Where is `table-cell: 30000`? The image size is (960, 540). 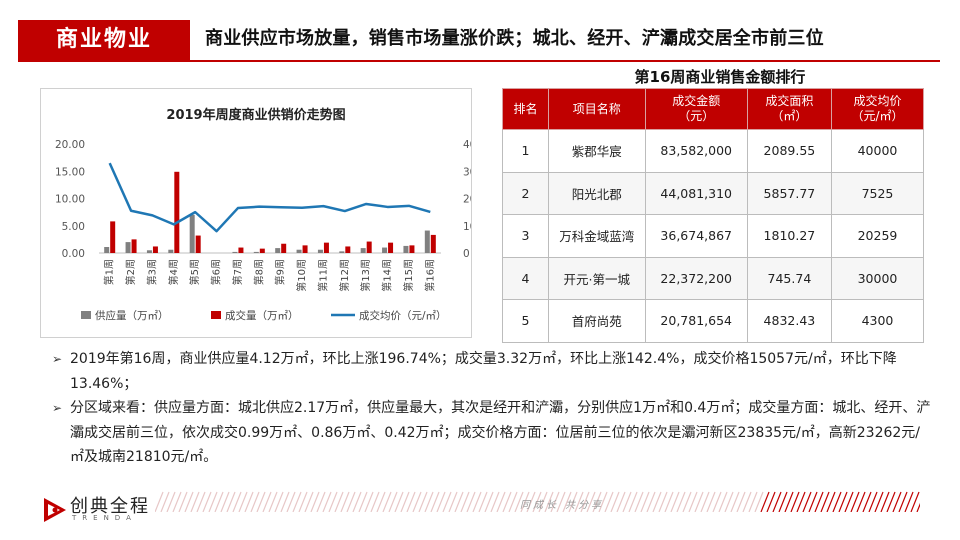
table-cell: 30000 is located at coordinates (877, 278).